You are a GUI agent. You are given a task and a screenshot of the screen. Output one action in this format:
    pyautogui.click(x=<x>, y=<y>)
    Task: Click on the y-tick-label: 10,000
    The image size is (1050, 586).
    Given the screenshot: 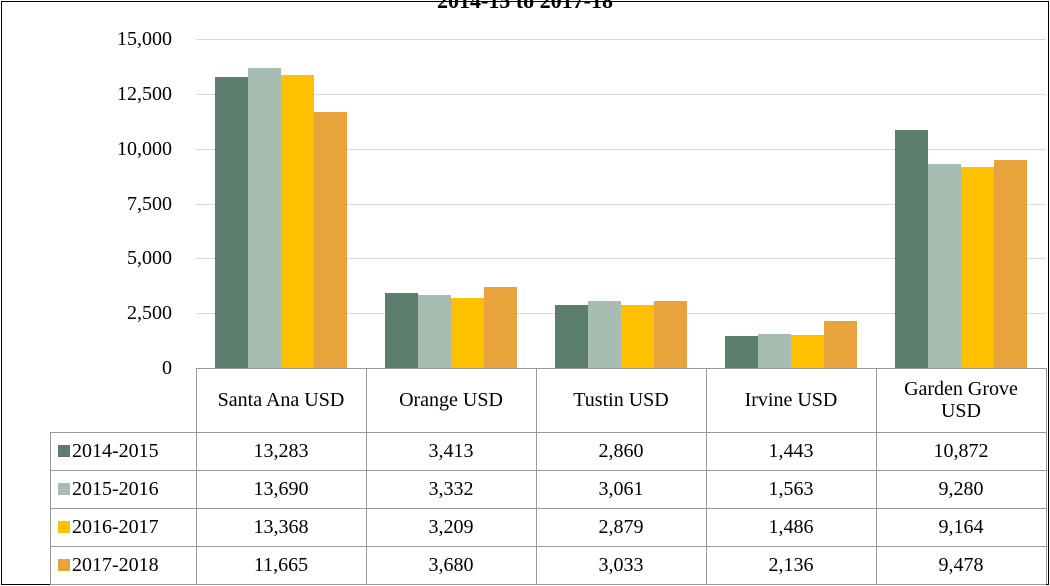 What is the action you would take?
    pyautogui.click(x=144, y=148)
    